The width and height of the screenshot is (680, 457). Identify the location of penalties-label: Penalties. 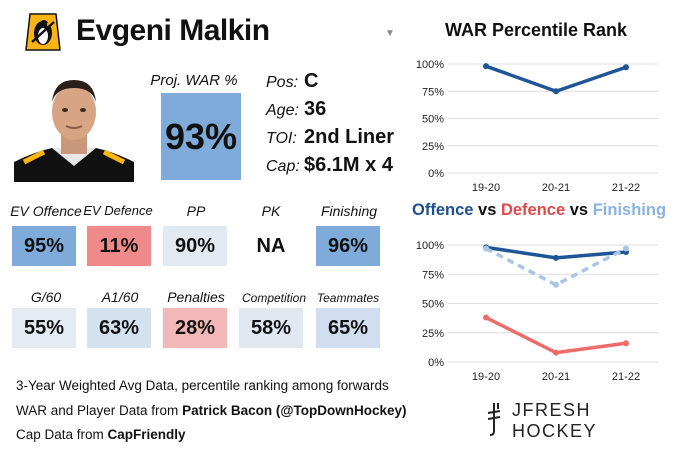
(196, 297).